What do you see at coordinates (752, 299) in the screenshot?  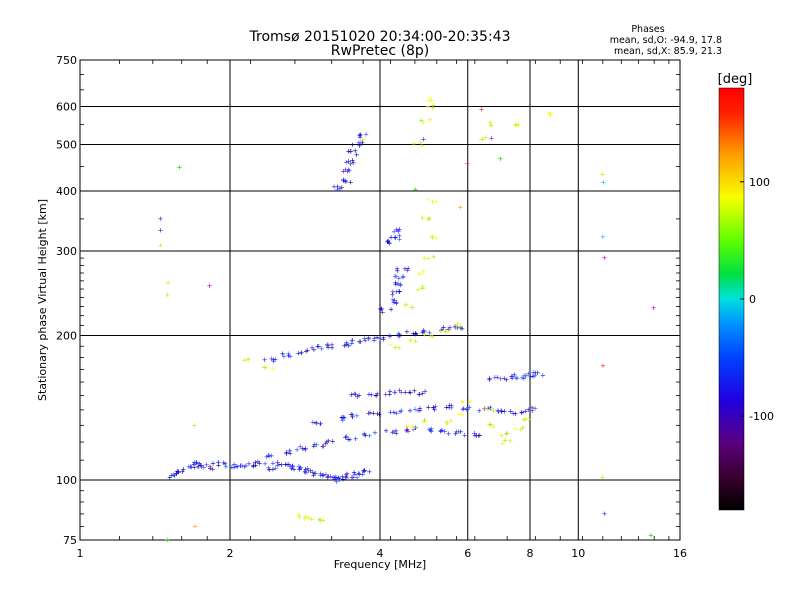 I see `colorbar-tick-label: 0` at bounding box center [752, 299].